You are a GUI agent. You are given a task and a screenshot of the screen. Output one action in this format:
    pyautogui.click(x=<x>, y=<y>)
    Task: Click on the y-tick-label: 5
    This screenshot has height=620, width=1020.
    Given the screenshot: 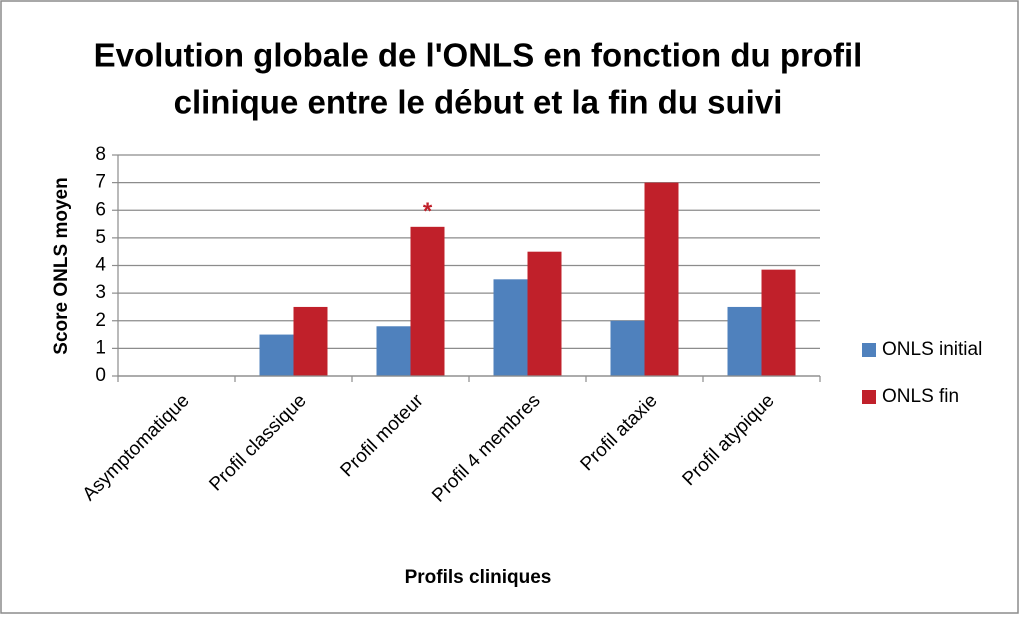 What is the action you would take?
    pyautogui.click(x=100, y=237)
    